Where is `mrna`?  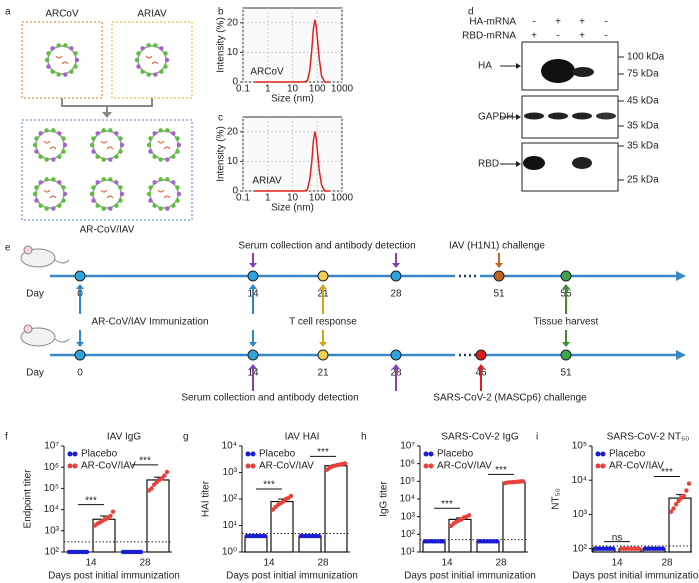
mrna is located at coordinates (164, 145).